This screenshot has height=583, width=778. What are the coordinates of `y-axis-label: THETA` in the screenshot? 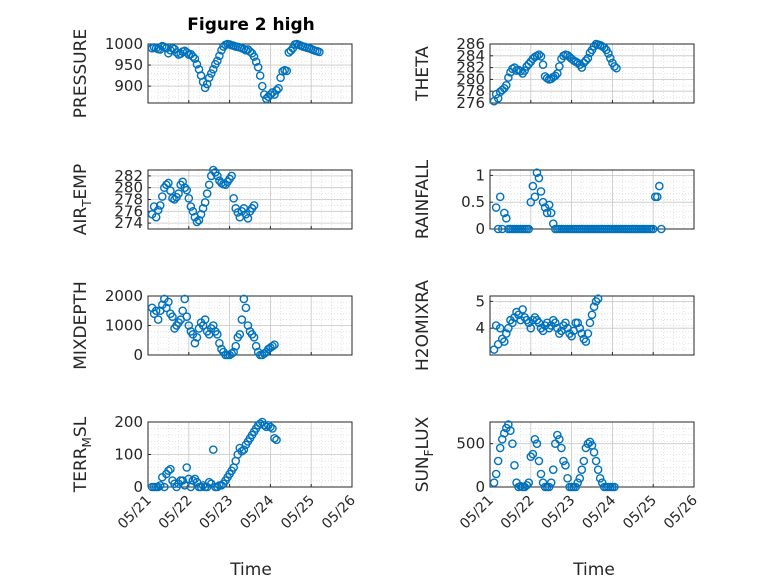 It's located at (423, 74).